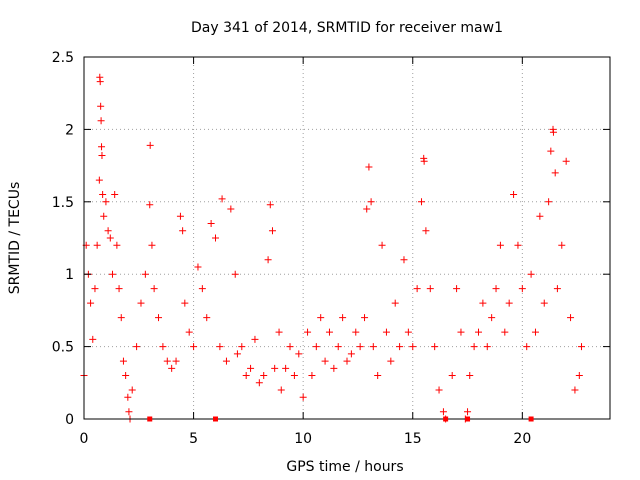  I want to click on y-tick-label: 0.5, so click(63, 348).